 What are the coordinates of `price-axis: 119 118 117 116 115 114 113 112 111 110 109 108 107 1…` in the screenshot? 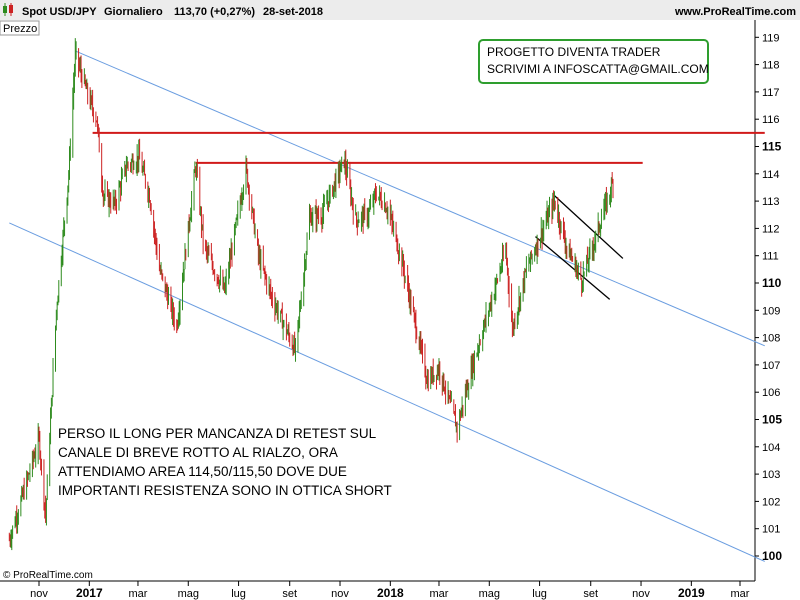 It's located at (768, 297).